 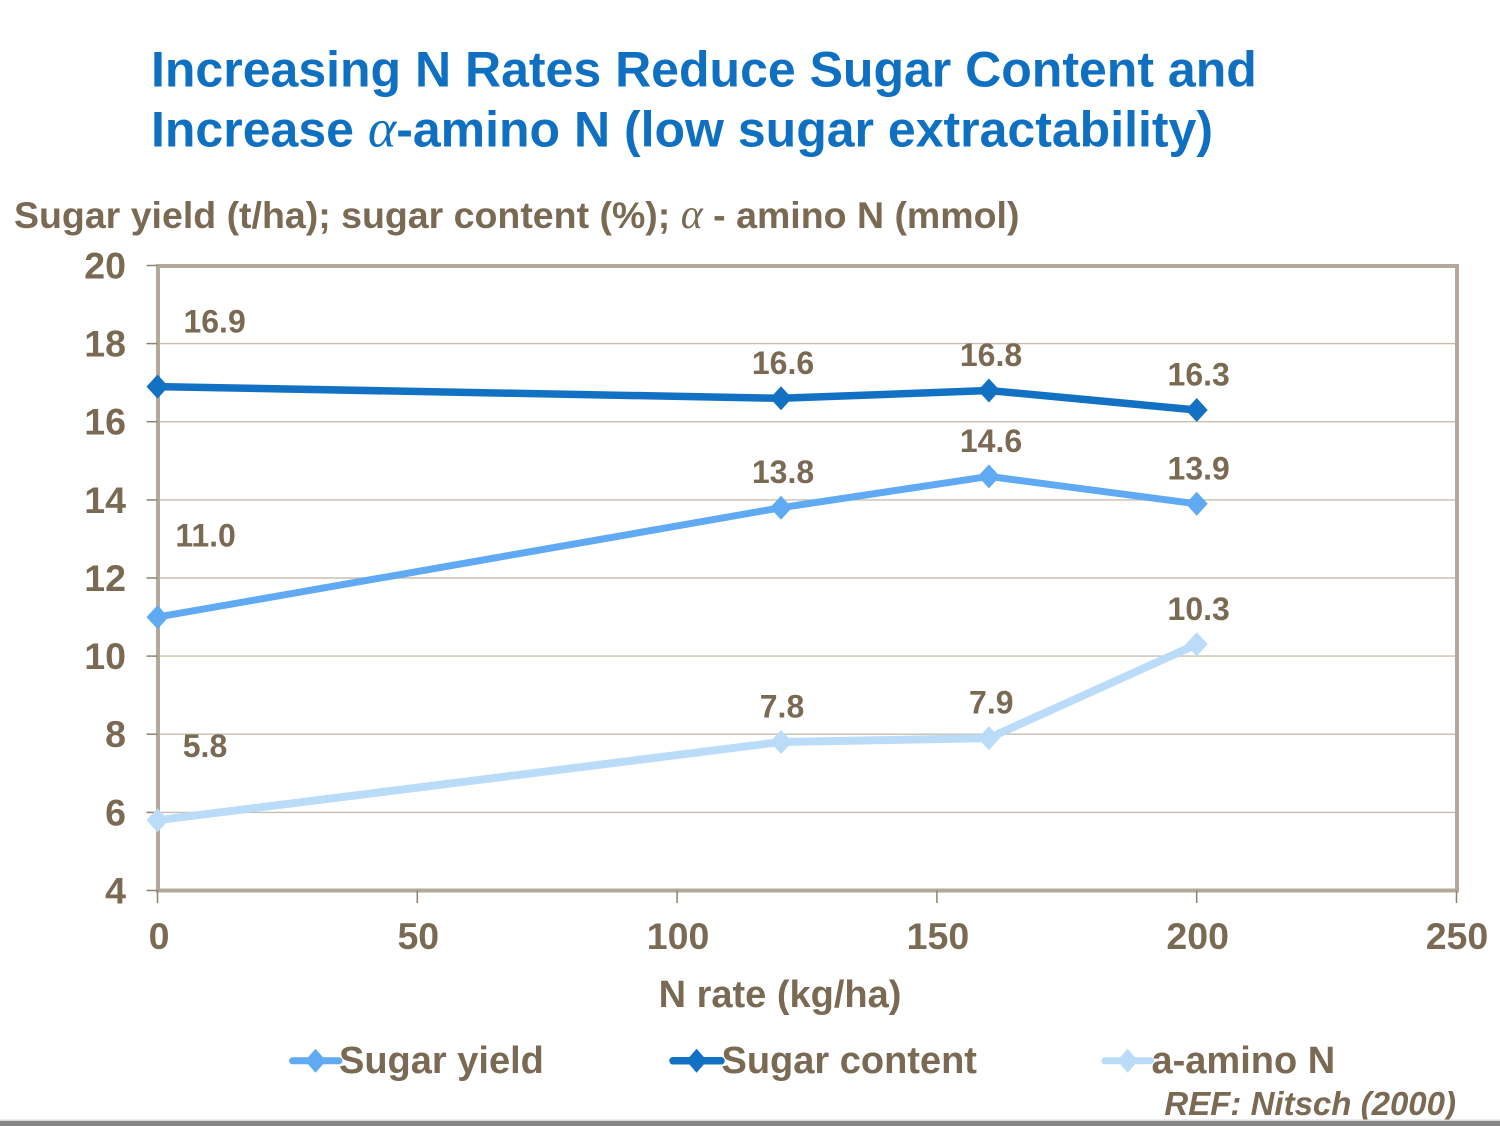 I want to click on svg-text: 6, so click(x=115, y=812).